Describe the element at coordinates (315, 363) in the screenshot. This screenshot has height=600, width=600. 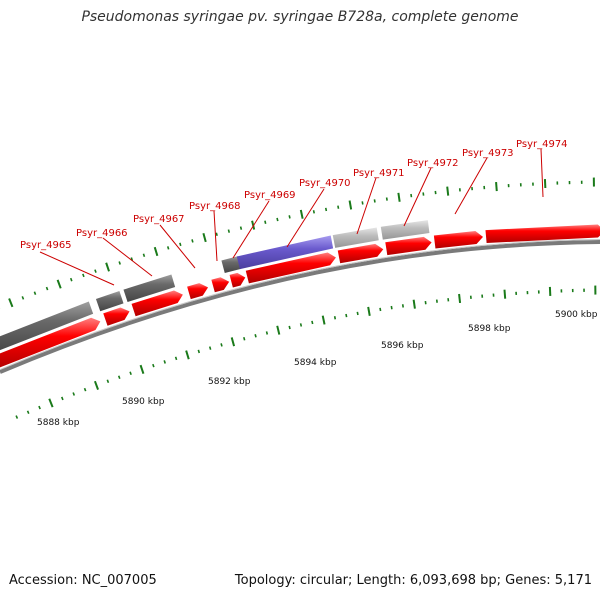
I see `scale-label: 5894 kbp` at that location.